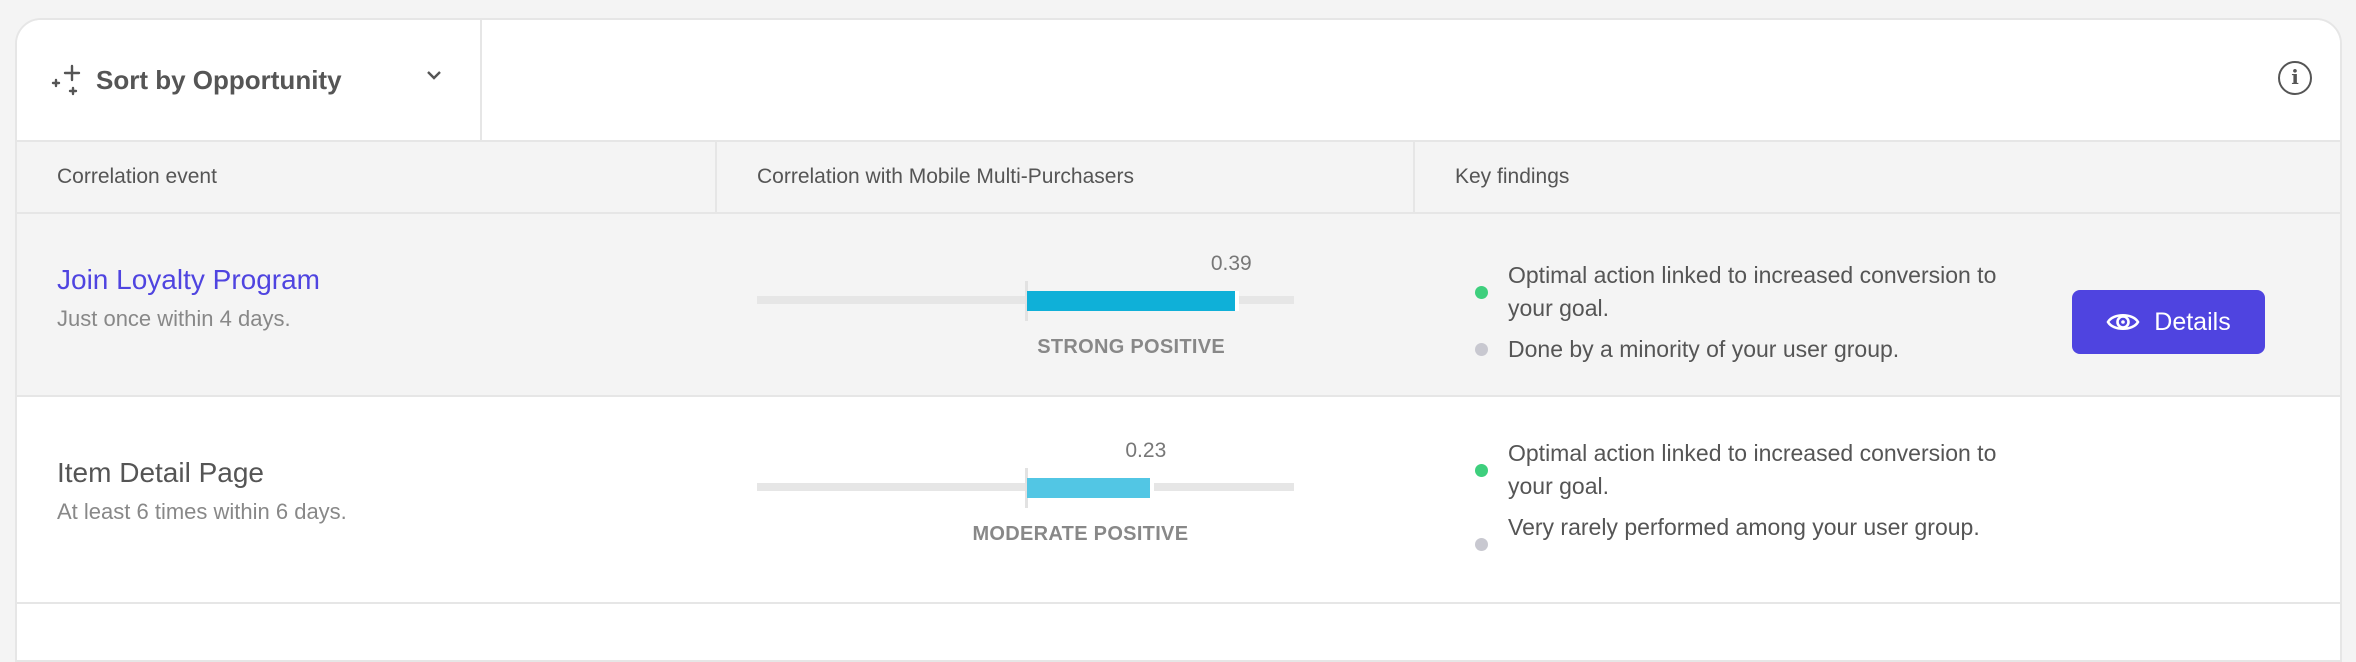 This screenshot has height=662, width=2356. I want to click on finding-item: Done by a minority of your user group., so click(1755, 349).